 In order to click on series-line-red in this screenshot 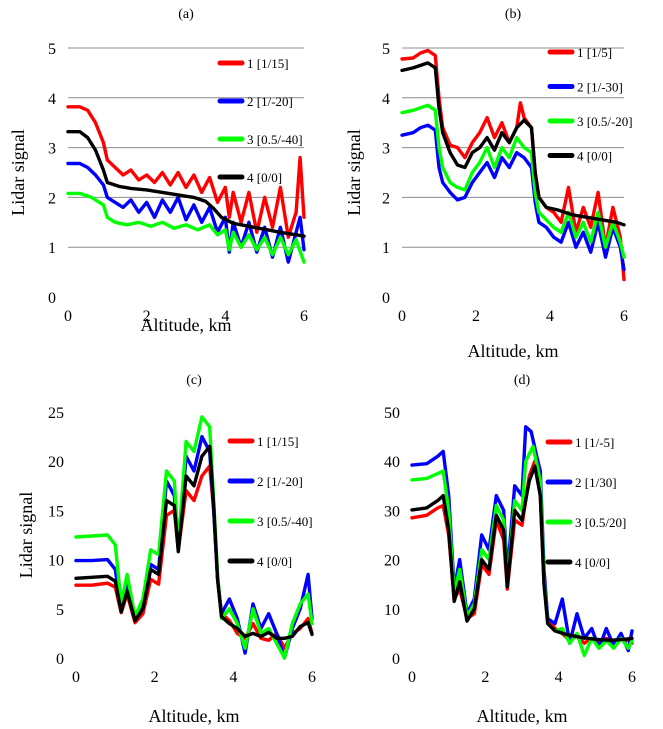, I will do `click(186, 172)`.